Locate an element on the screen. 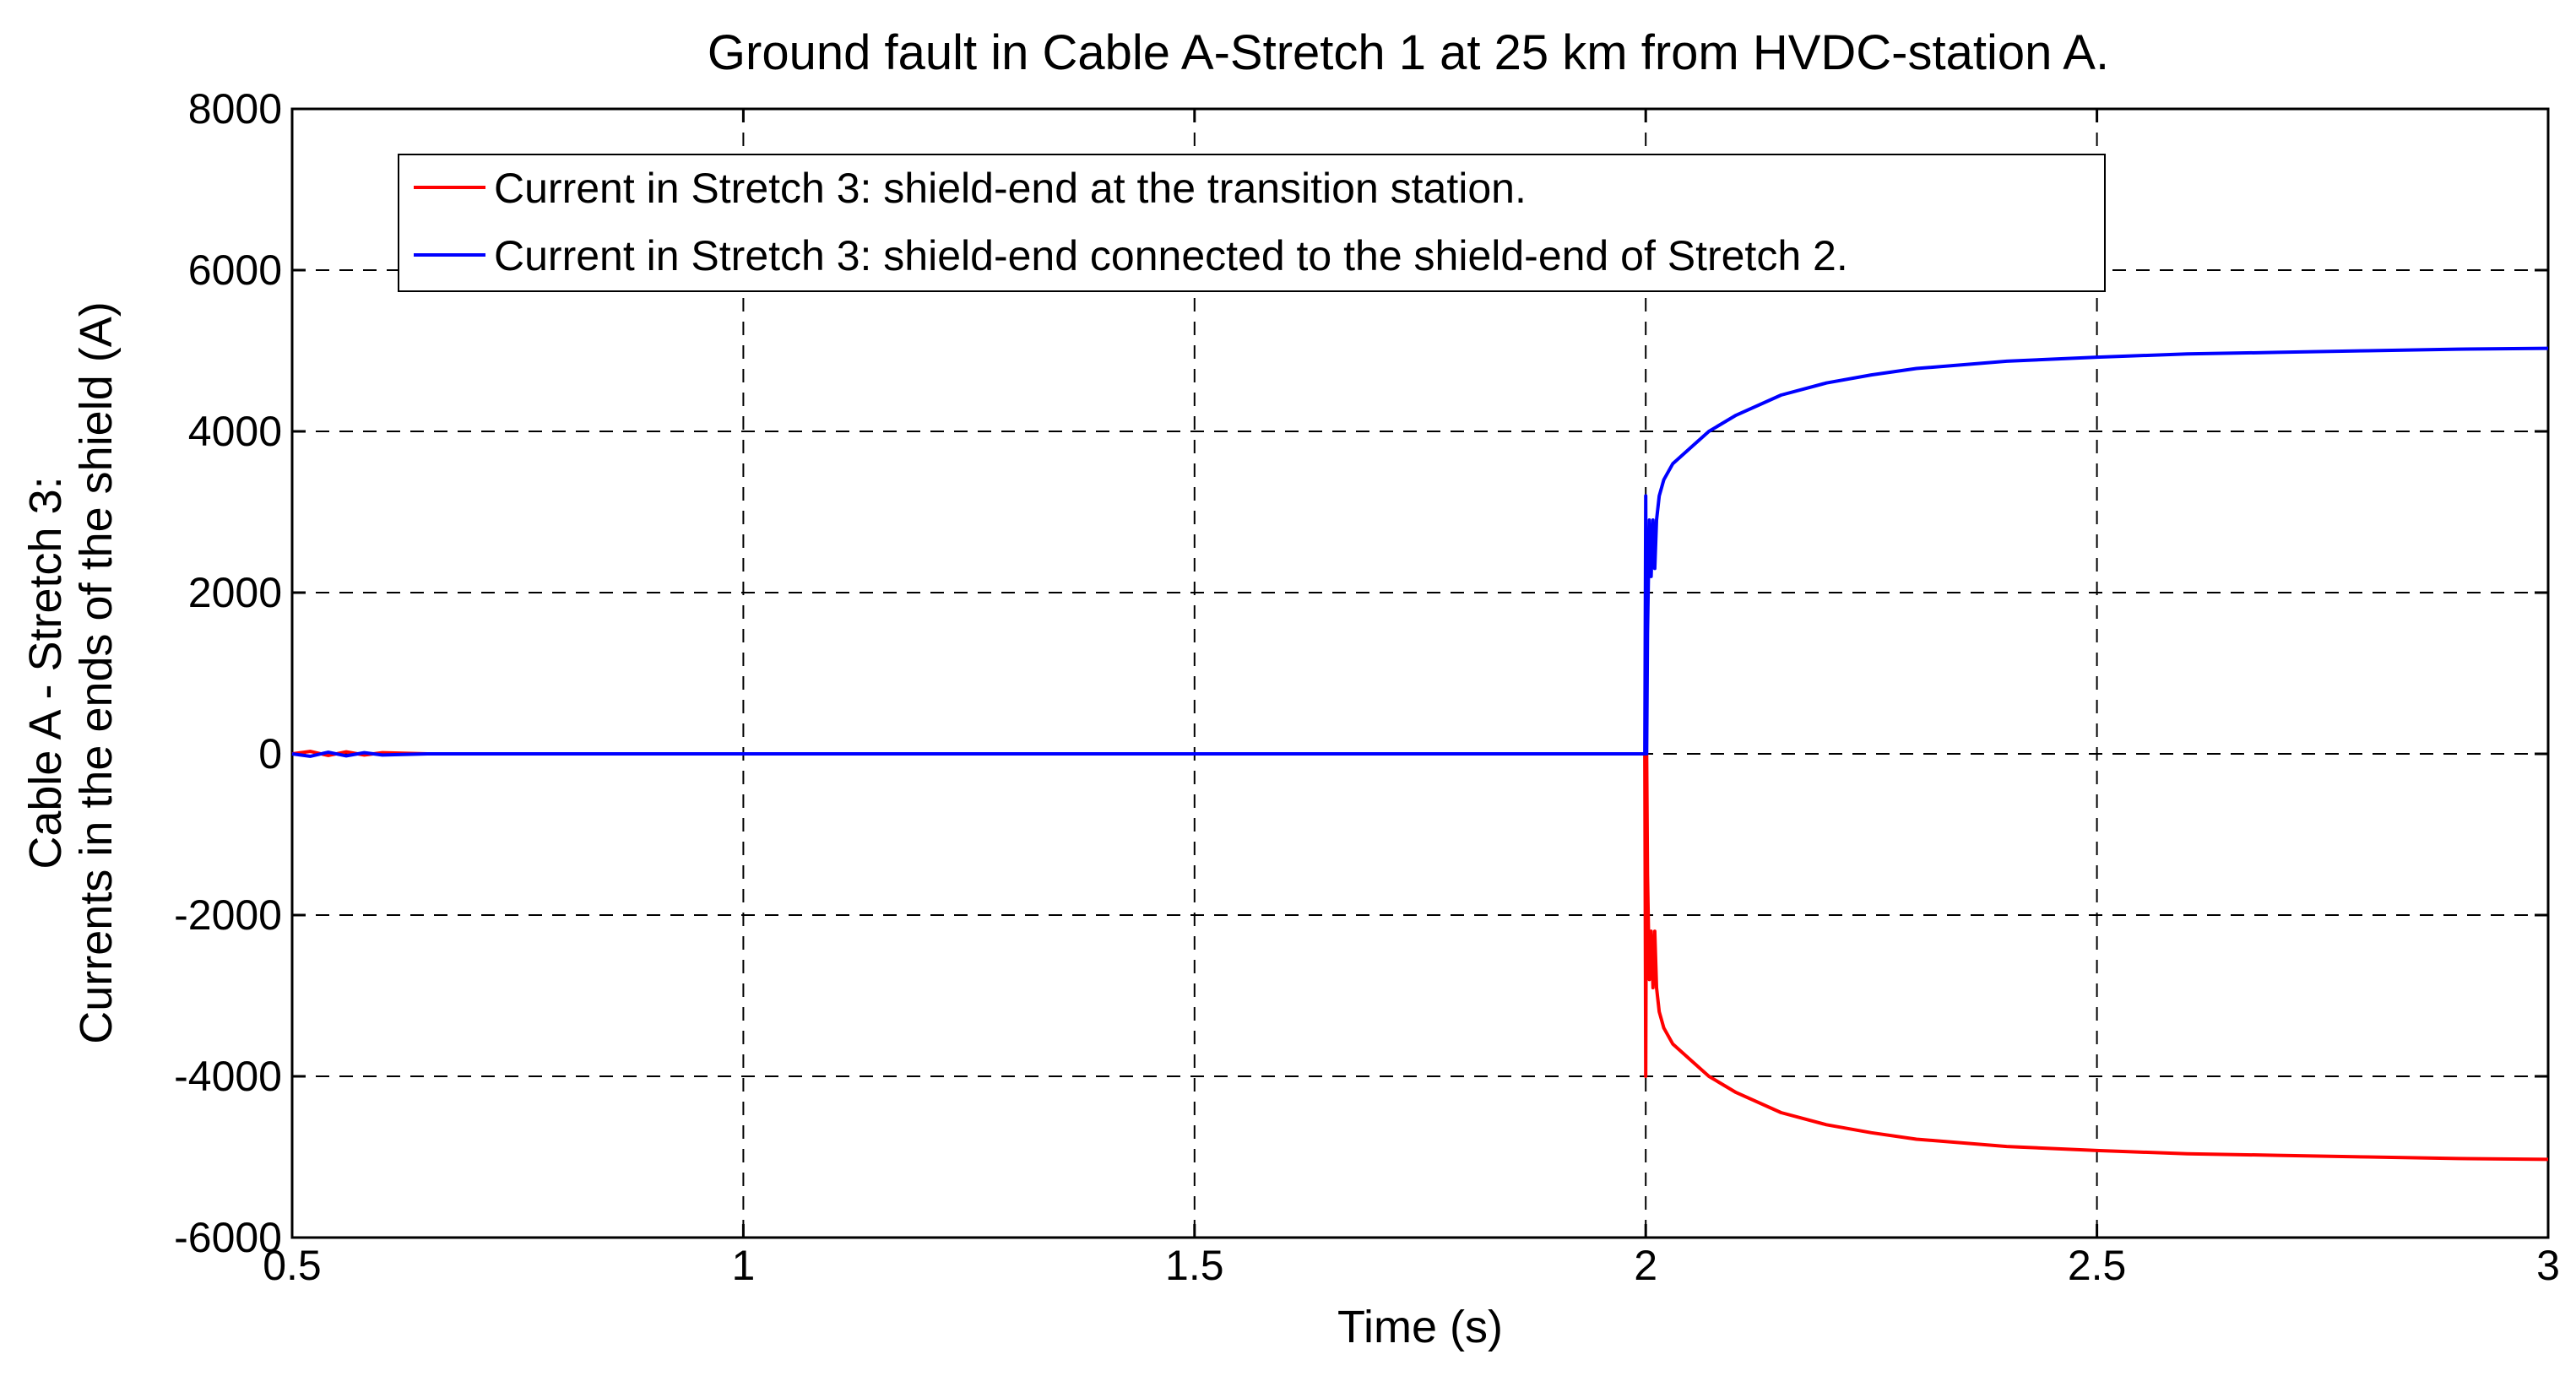 This screenshot has height=1376, width=2576. x-tick-label: 1.5 is located at coordinates (1195, 1265).